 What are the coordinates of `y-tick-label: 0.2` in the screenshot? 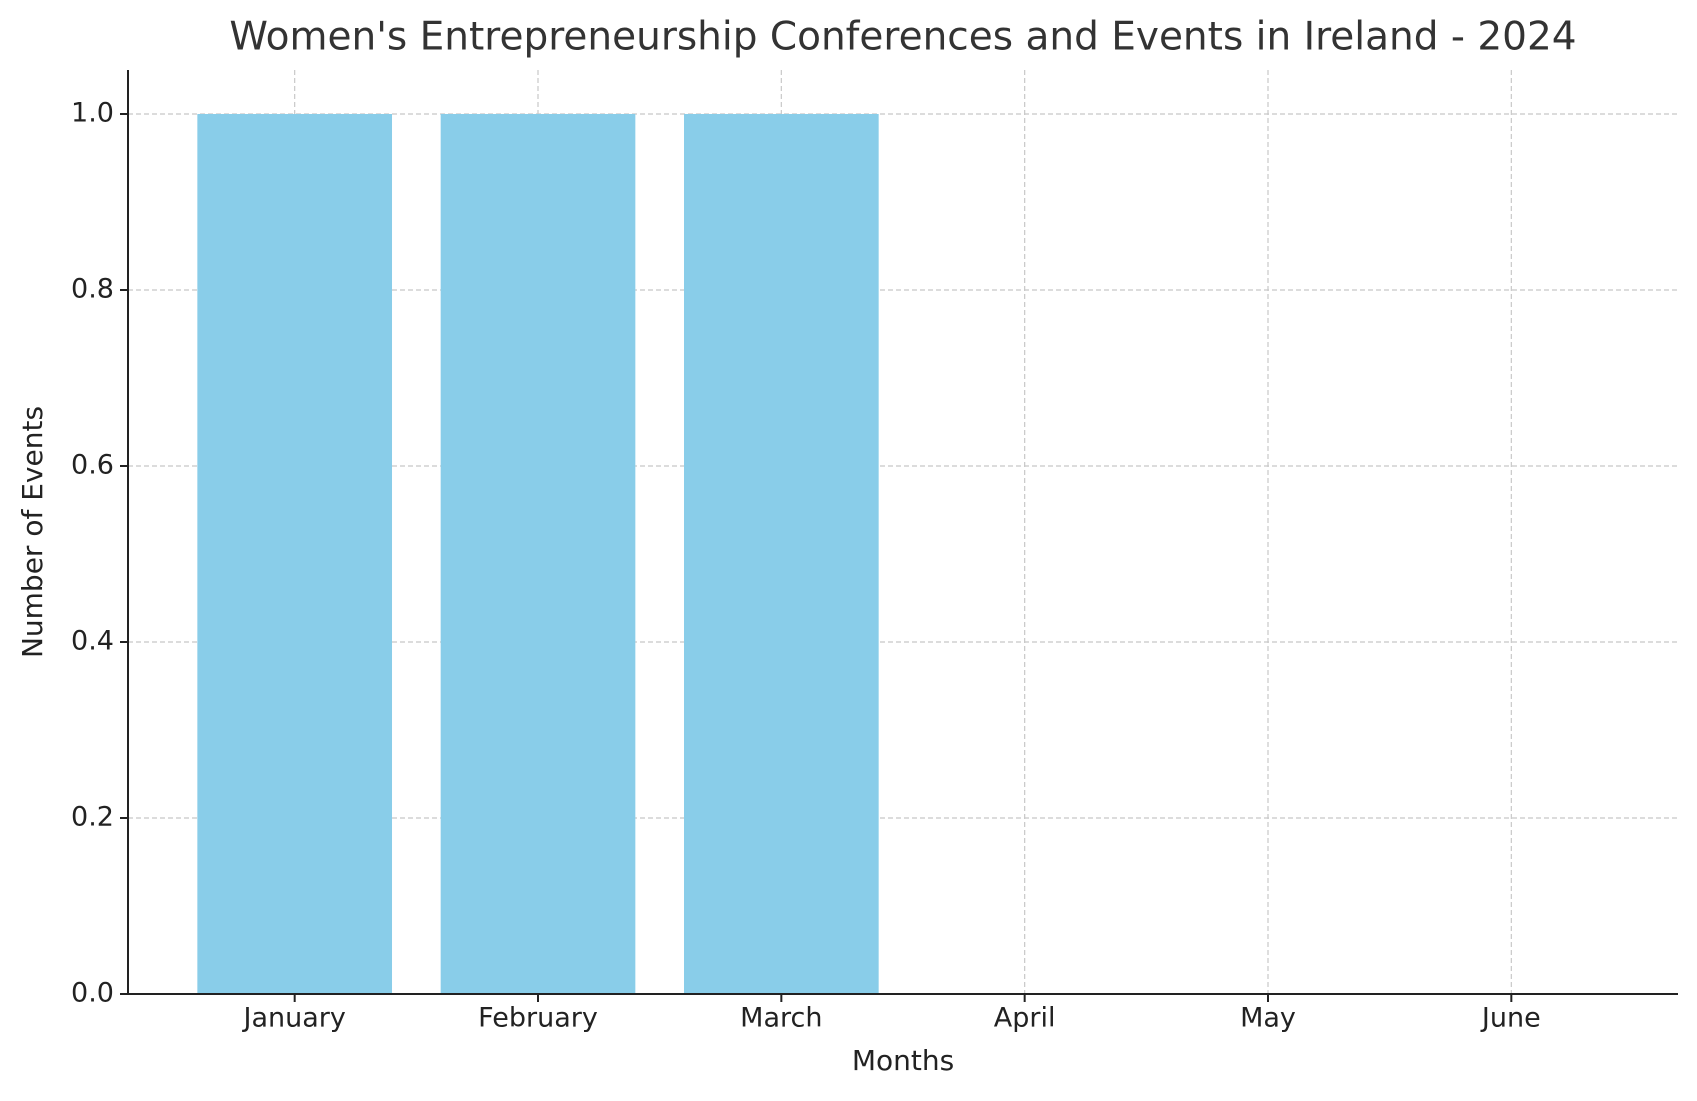 It's located at (92, 817).